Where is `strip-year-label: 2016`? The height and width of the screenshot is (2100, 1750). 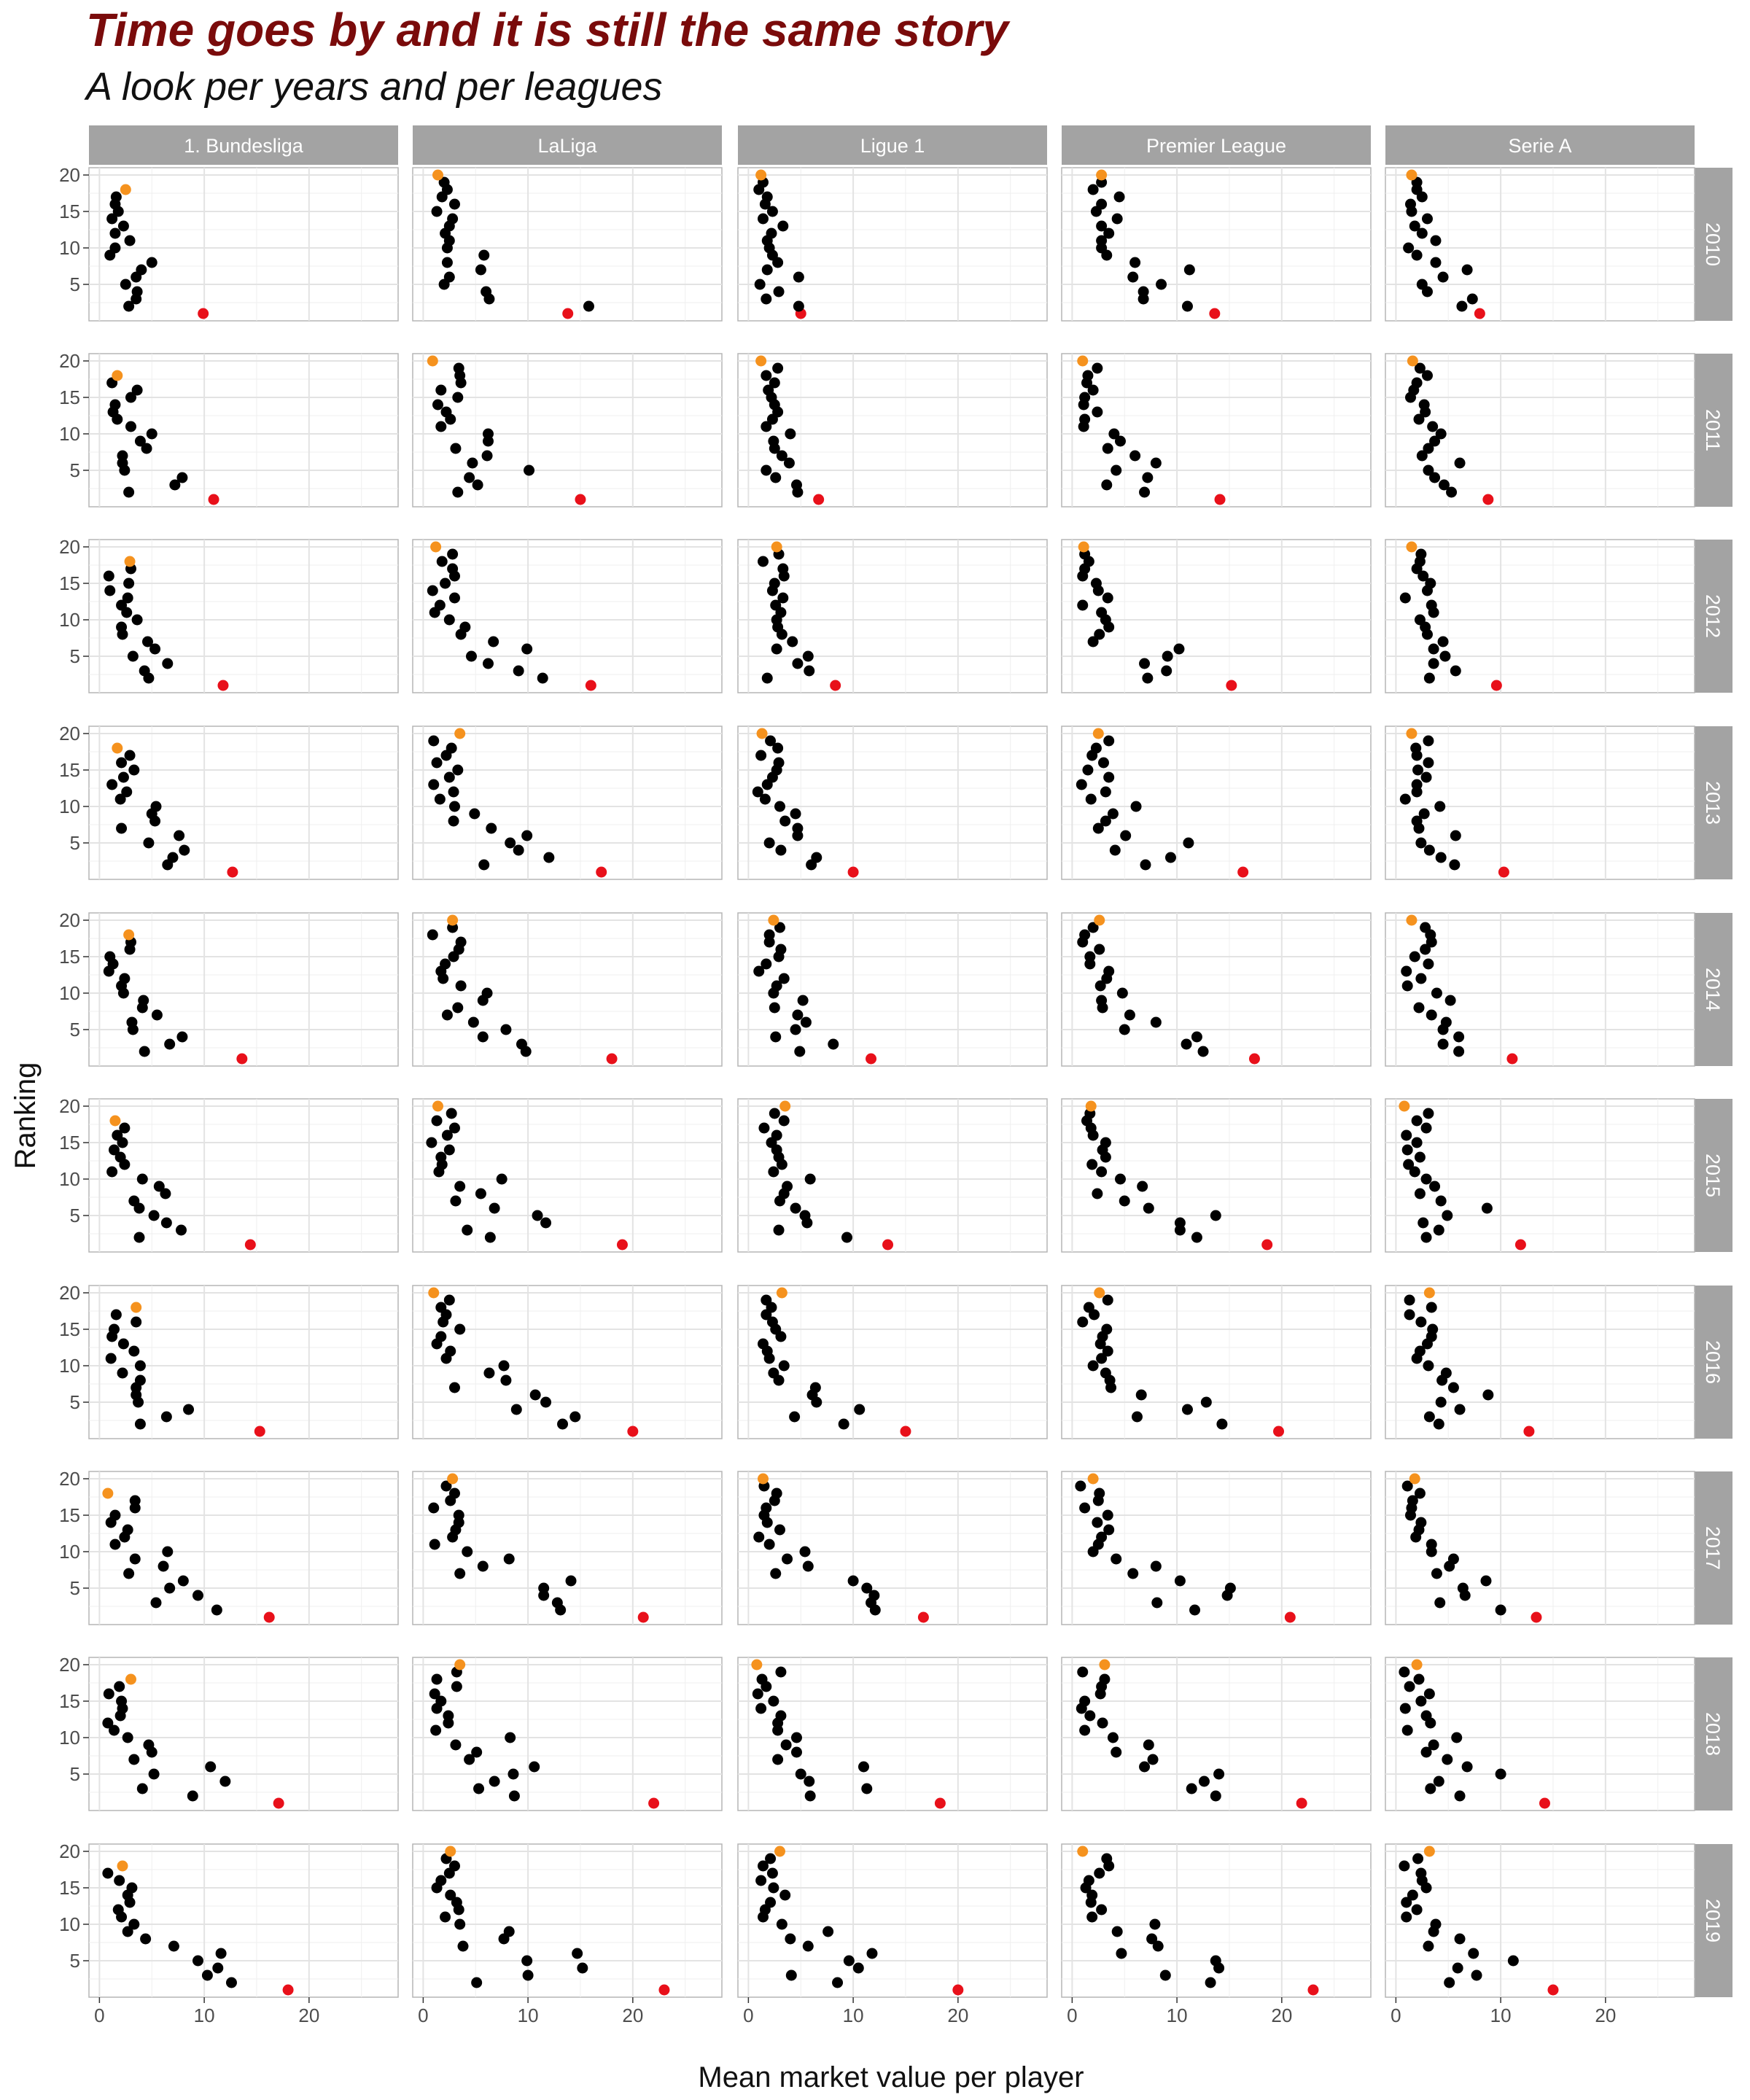
strip-year-label: 2016 is located at coordinates (1713, 1362).